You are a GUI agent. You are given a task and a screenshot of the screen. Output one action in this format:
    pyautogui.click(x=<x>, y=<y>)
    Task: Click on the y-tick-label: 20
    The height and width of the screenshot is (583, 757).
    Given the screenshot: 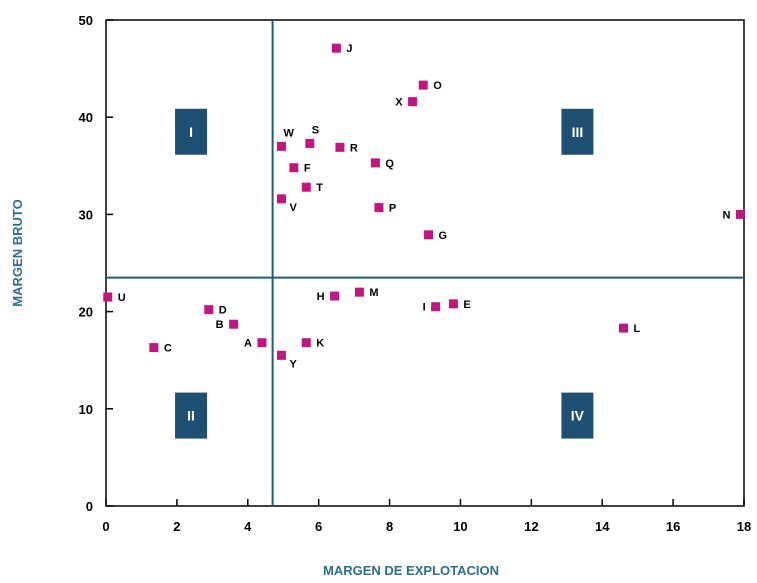 What is the action you would take?
    pyautogui.click(x=86, y=312)
    